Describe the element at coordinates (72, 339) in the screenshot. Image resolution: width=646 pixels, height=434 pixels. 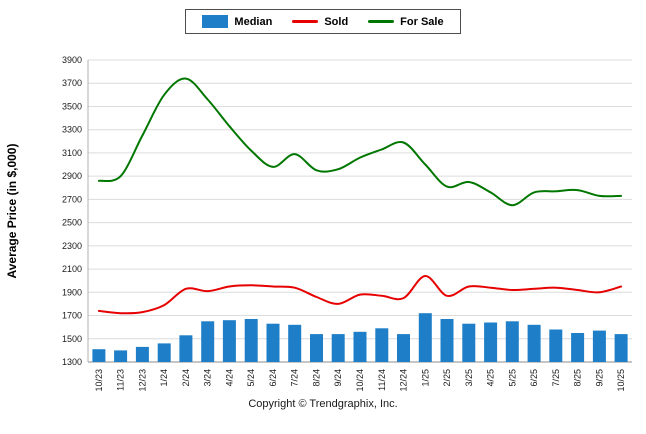
I see `y-tick-label: 1500` at that location.